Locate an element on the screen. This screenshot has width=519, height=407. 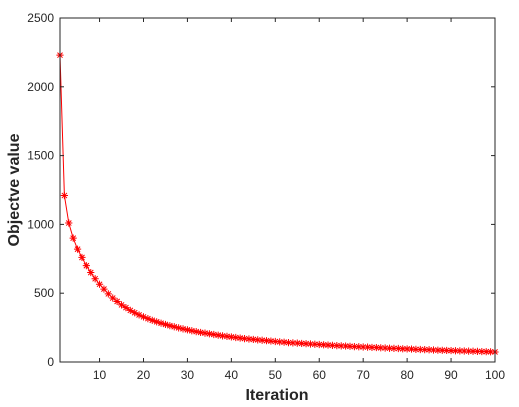
x-tick-label: 20 is located at coordinates (144, 375).